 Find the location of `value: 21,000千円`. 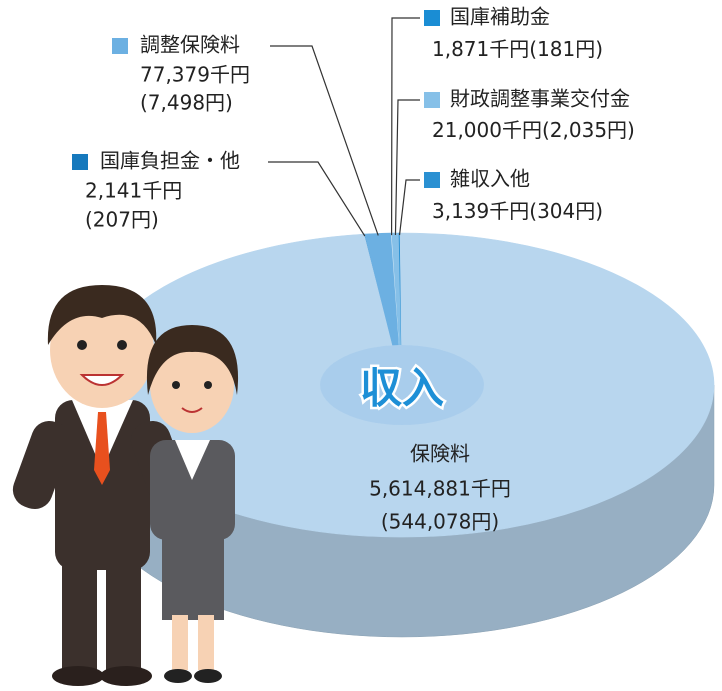

value: 21,000千円 is located at coordinates (487, 130).